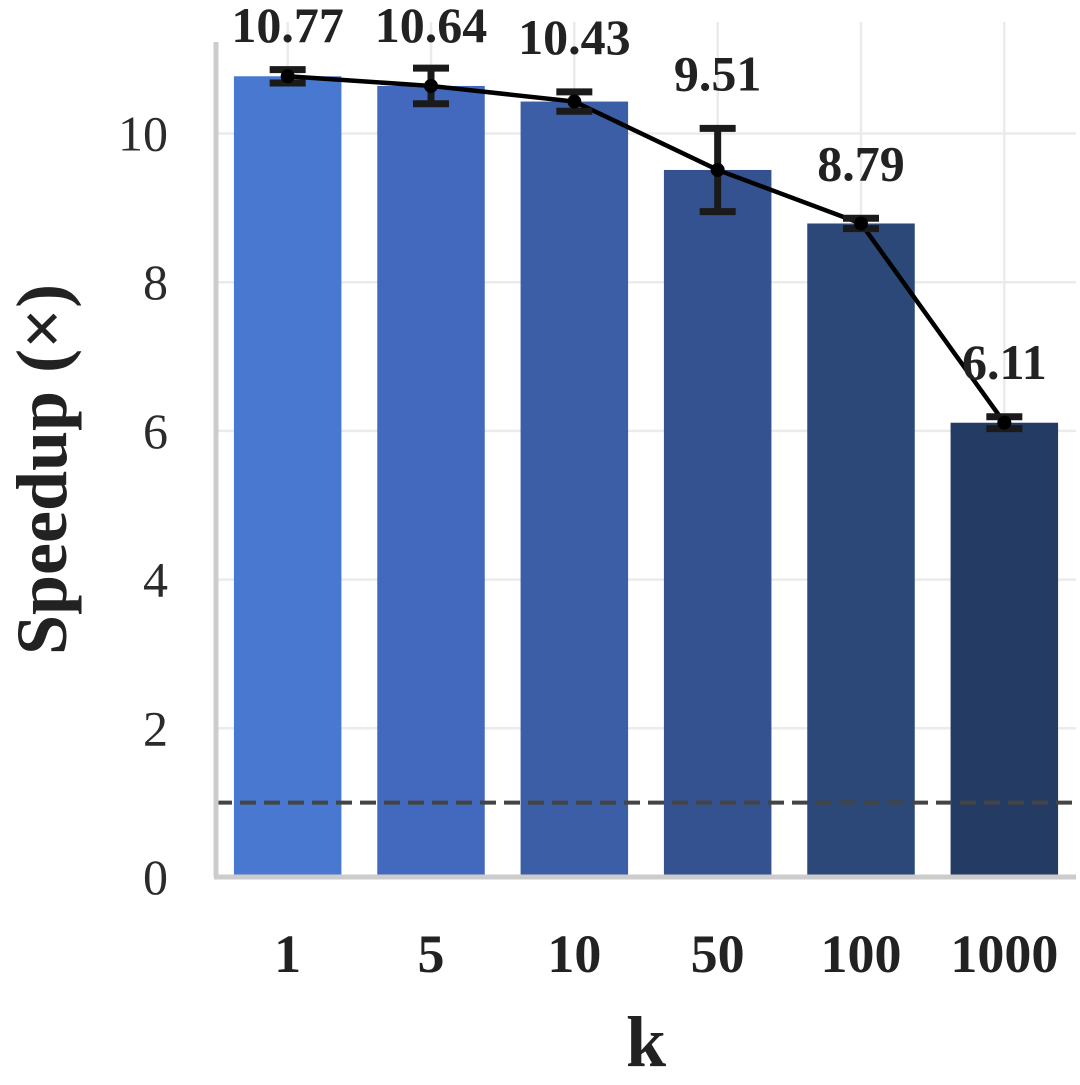 The width and height of the screenshot is (1080, 1085). Describe the element at coordinates (287, 26) in the screenshot. I see `data-label-1: 10.77` at that location.